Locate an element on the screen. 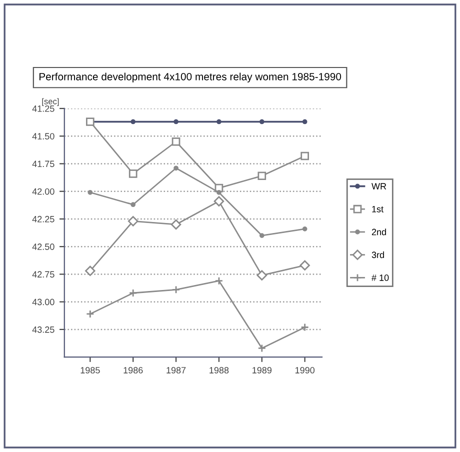  y-tick-label: 42.25 is located at coordinates (43, 219).